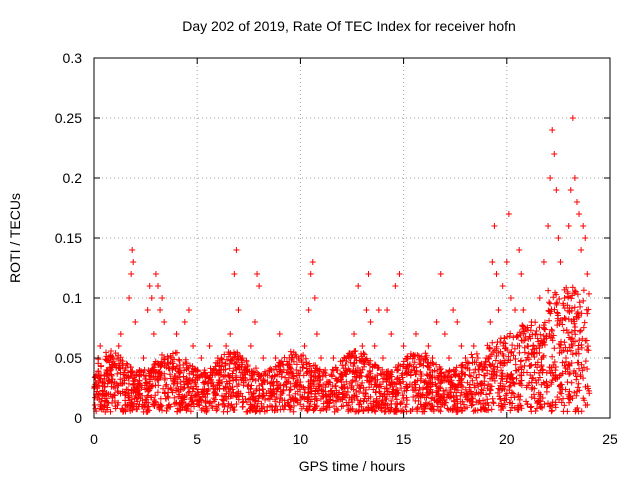  Describe the element at coordinates (68, 118) in the screenshot. I see `y-tick-label: 0.25` at that location.